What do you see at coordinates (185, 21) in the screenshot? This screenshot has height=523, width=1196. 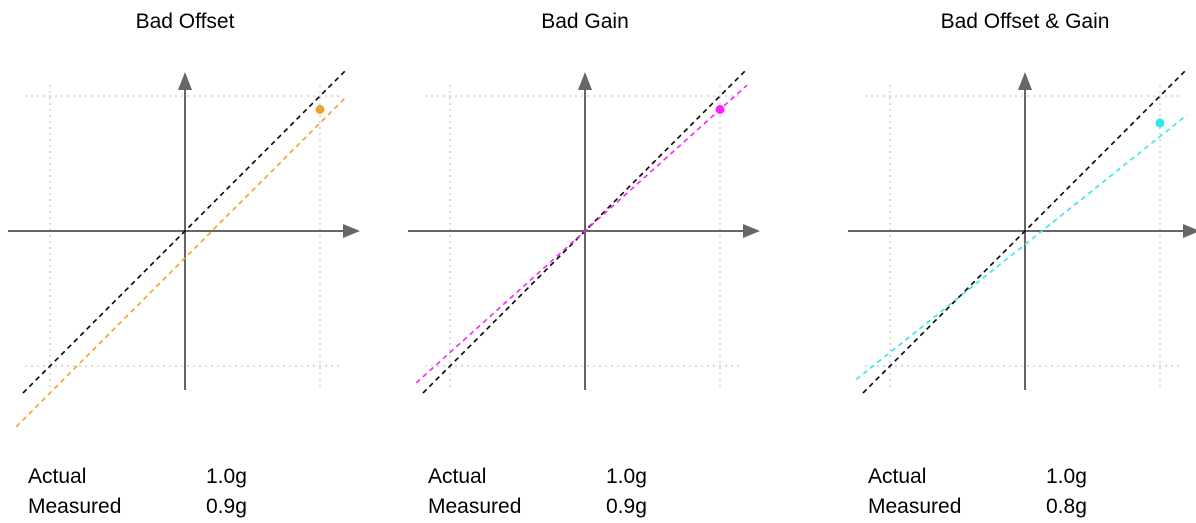 I see `panel-title: Bad Offset` at bounding box center [185, 21].